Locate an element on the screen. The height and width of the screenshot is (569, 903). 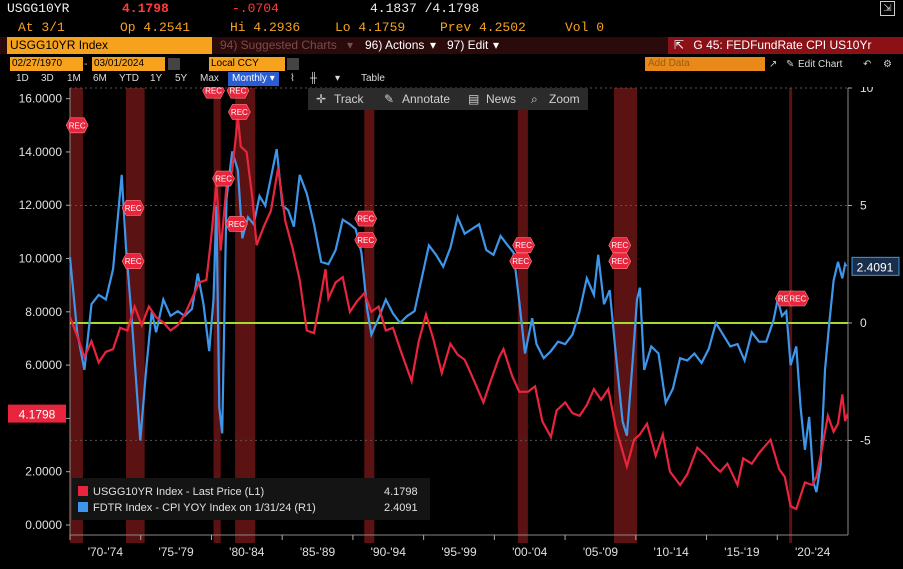
actions-dropdown-icon: ▾ is located at coordinates (433, 45).